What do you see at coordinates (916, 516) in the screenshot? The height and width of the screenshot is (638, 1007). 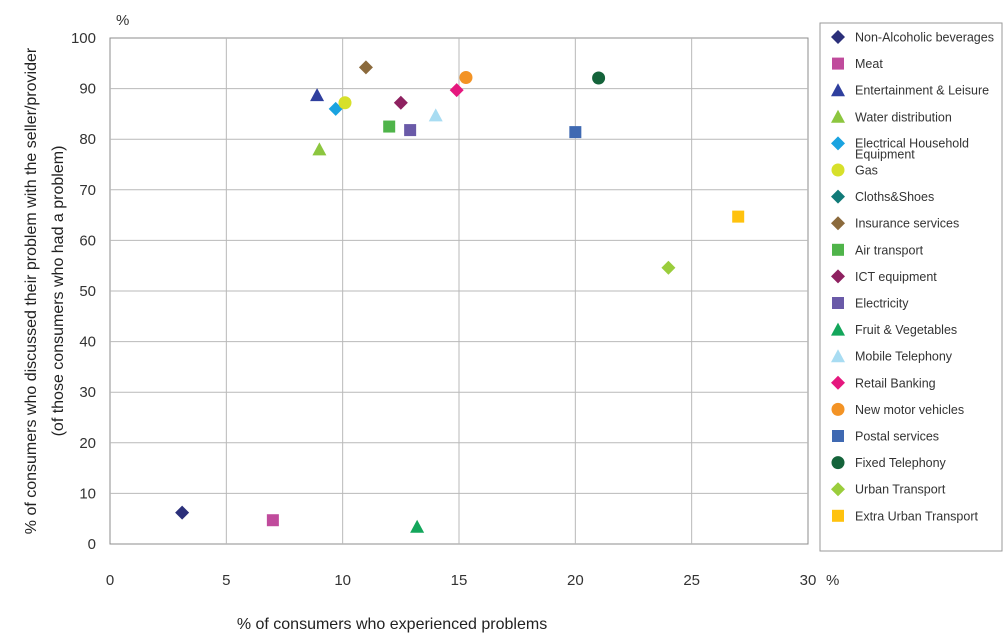 I see `legend-label: Extra Urban Transport` at bounding box center [916, 516].